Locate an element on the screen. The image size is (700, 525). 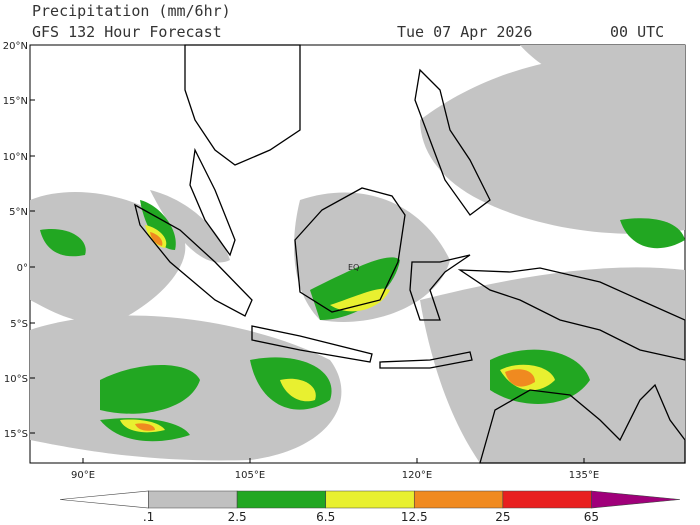
colorbar-label: 12.5 is located at coordinates (414, 517).